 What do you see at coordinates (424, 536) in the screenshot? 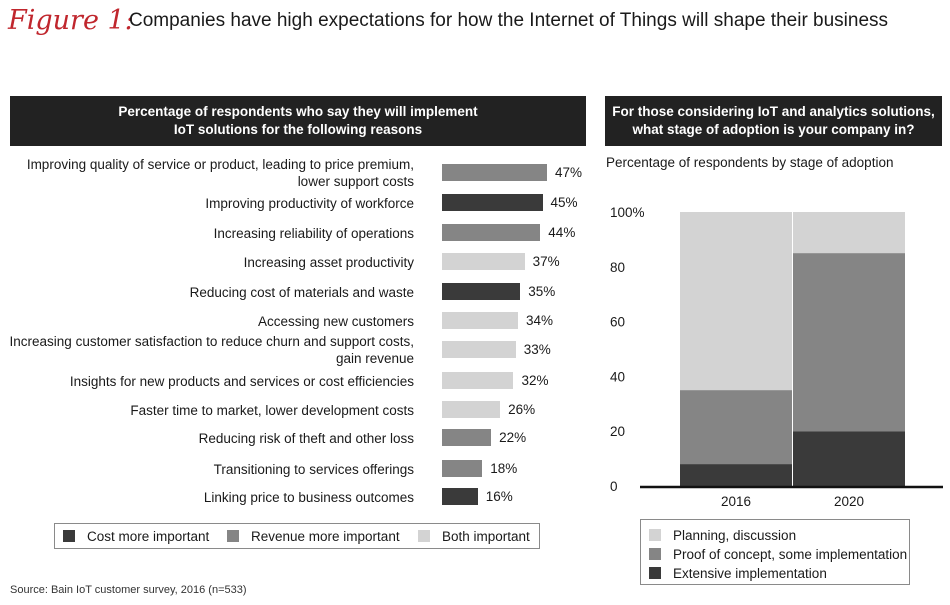
I see `legend-swatch-both` at bounding box center [424, 536].